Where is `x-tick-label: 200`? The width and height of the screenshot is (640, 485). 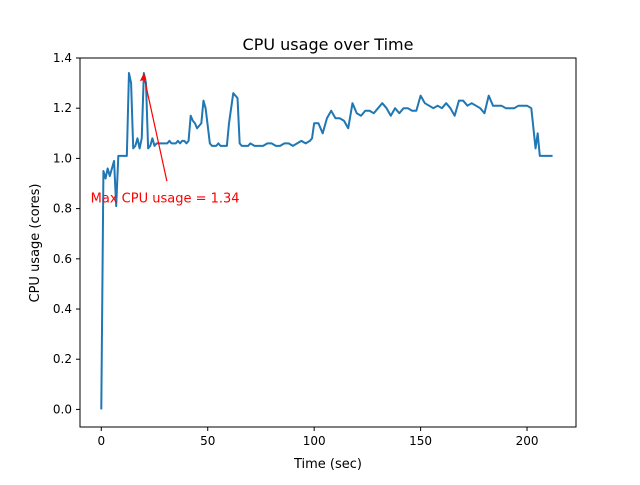
x-tick-label: 200 is located at coordinates (527, 441).